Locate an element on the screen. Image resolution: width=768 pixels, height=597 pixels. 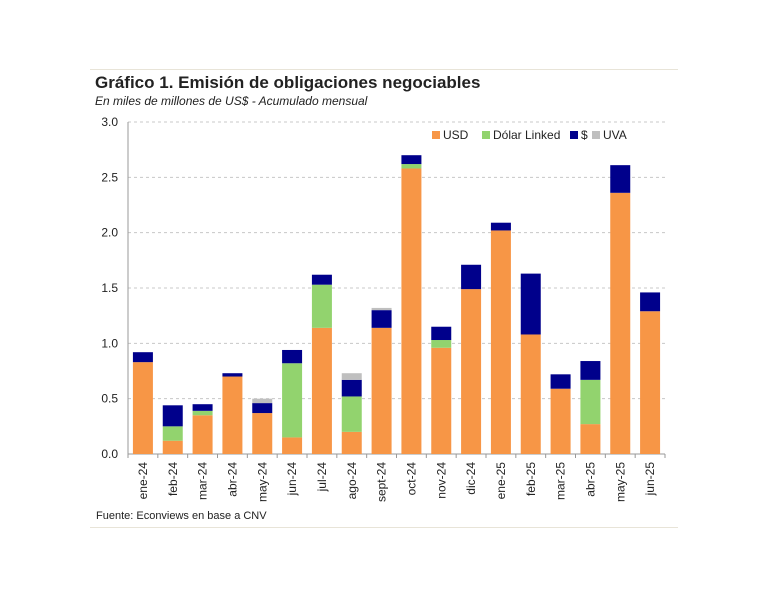
legend-label: $ is located at coordinates (584, 135).